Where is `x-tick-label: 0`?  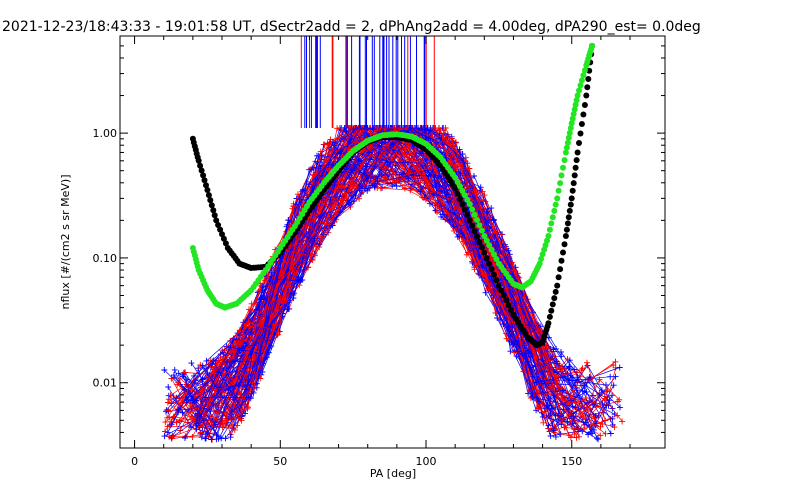 x-tick-label: 0 is located at coordinates (134, 461).